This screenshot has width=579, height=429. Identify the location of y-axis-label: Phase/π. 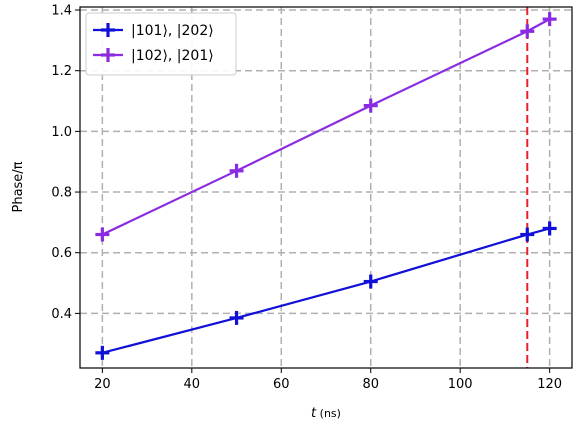
(18, 186).